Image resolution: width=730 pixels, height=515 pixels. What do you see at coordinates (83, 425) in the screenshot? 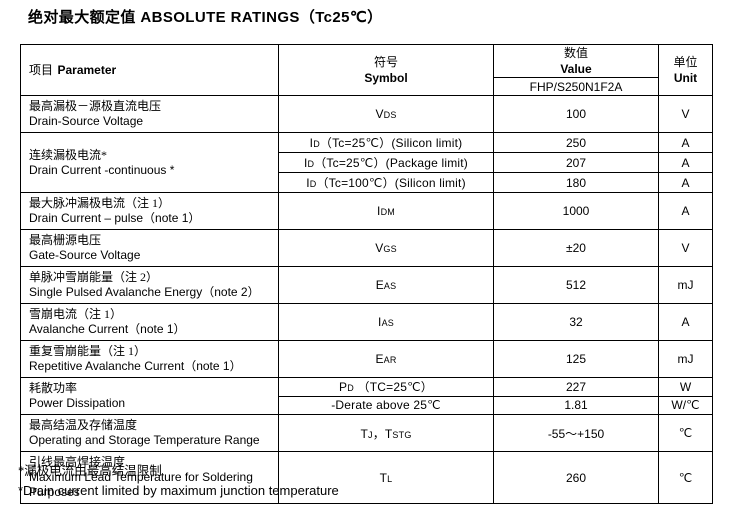
I see `parameter-cn: 最高结温及存储温度` at bounding box center [83, 425].